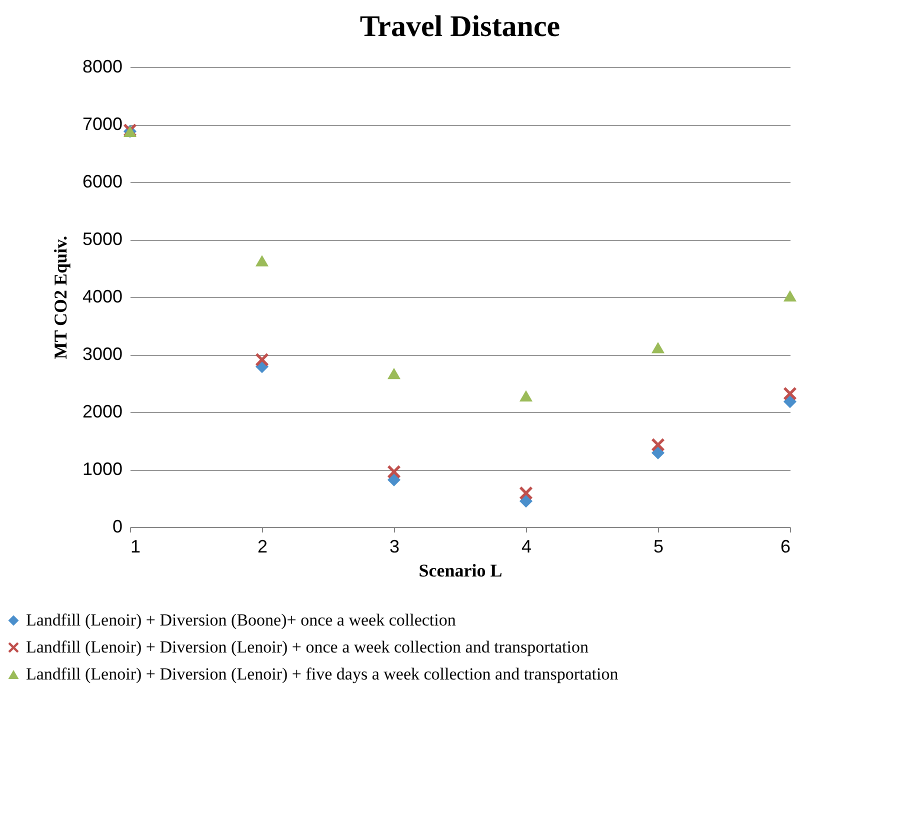 The width and height of the screenshot is (902, 820). Describe the element at coordinates (117, 526) in the screenshot. I see `y-tick-label: 0` at that location.